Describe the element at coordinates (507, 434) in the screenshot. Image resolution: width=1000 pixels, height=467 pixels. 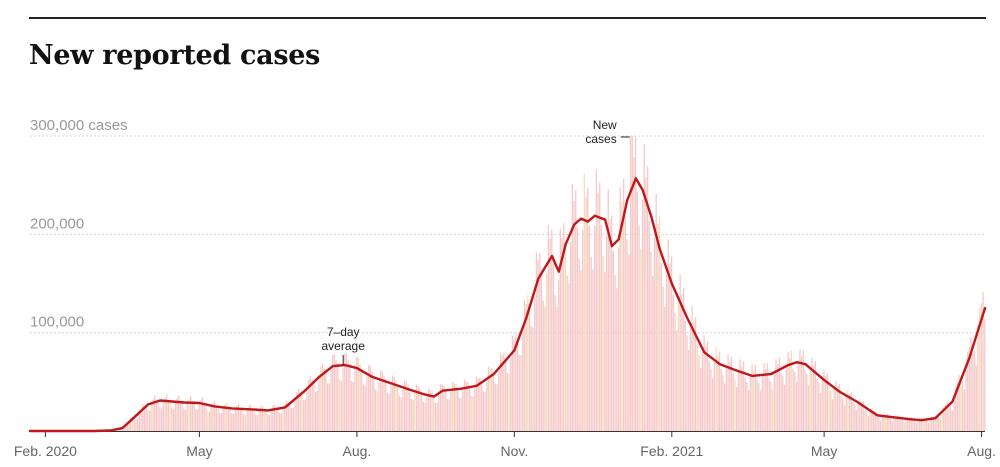
I see `x-axis` at that location.